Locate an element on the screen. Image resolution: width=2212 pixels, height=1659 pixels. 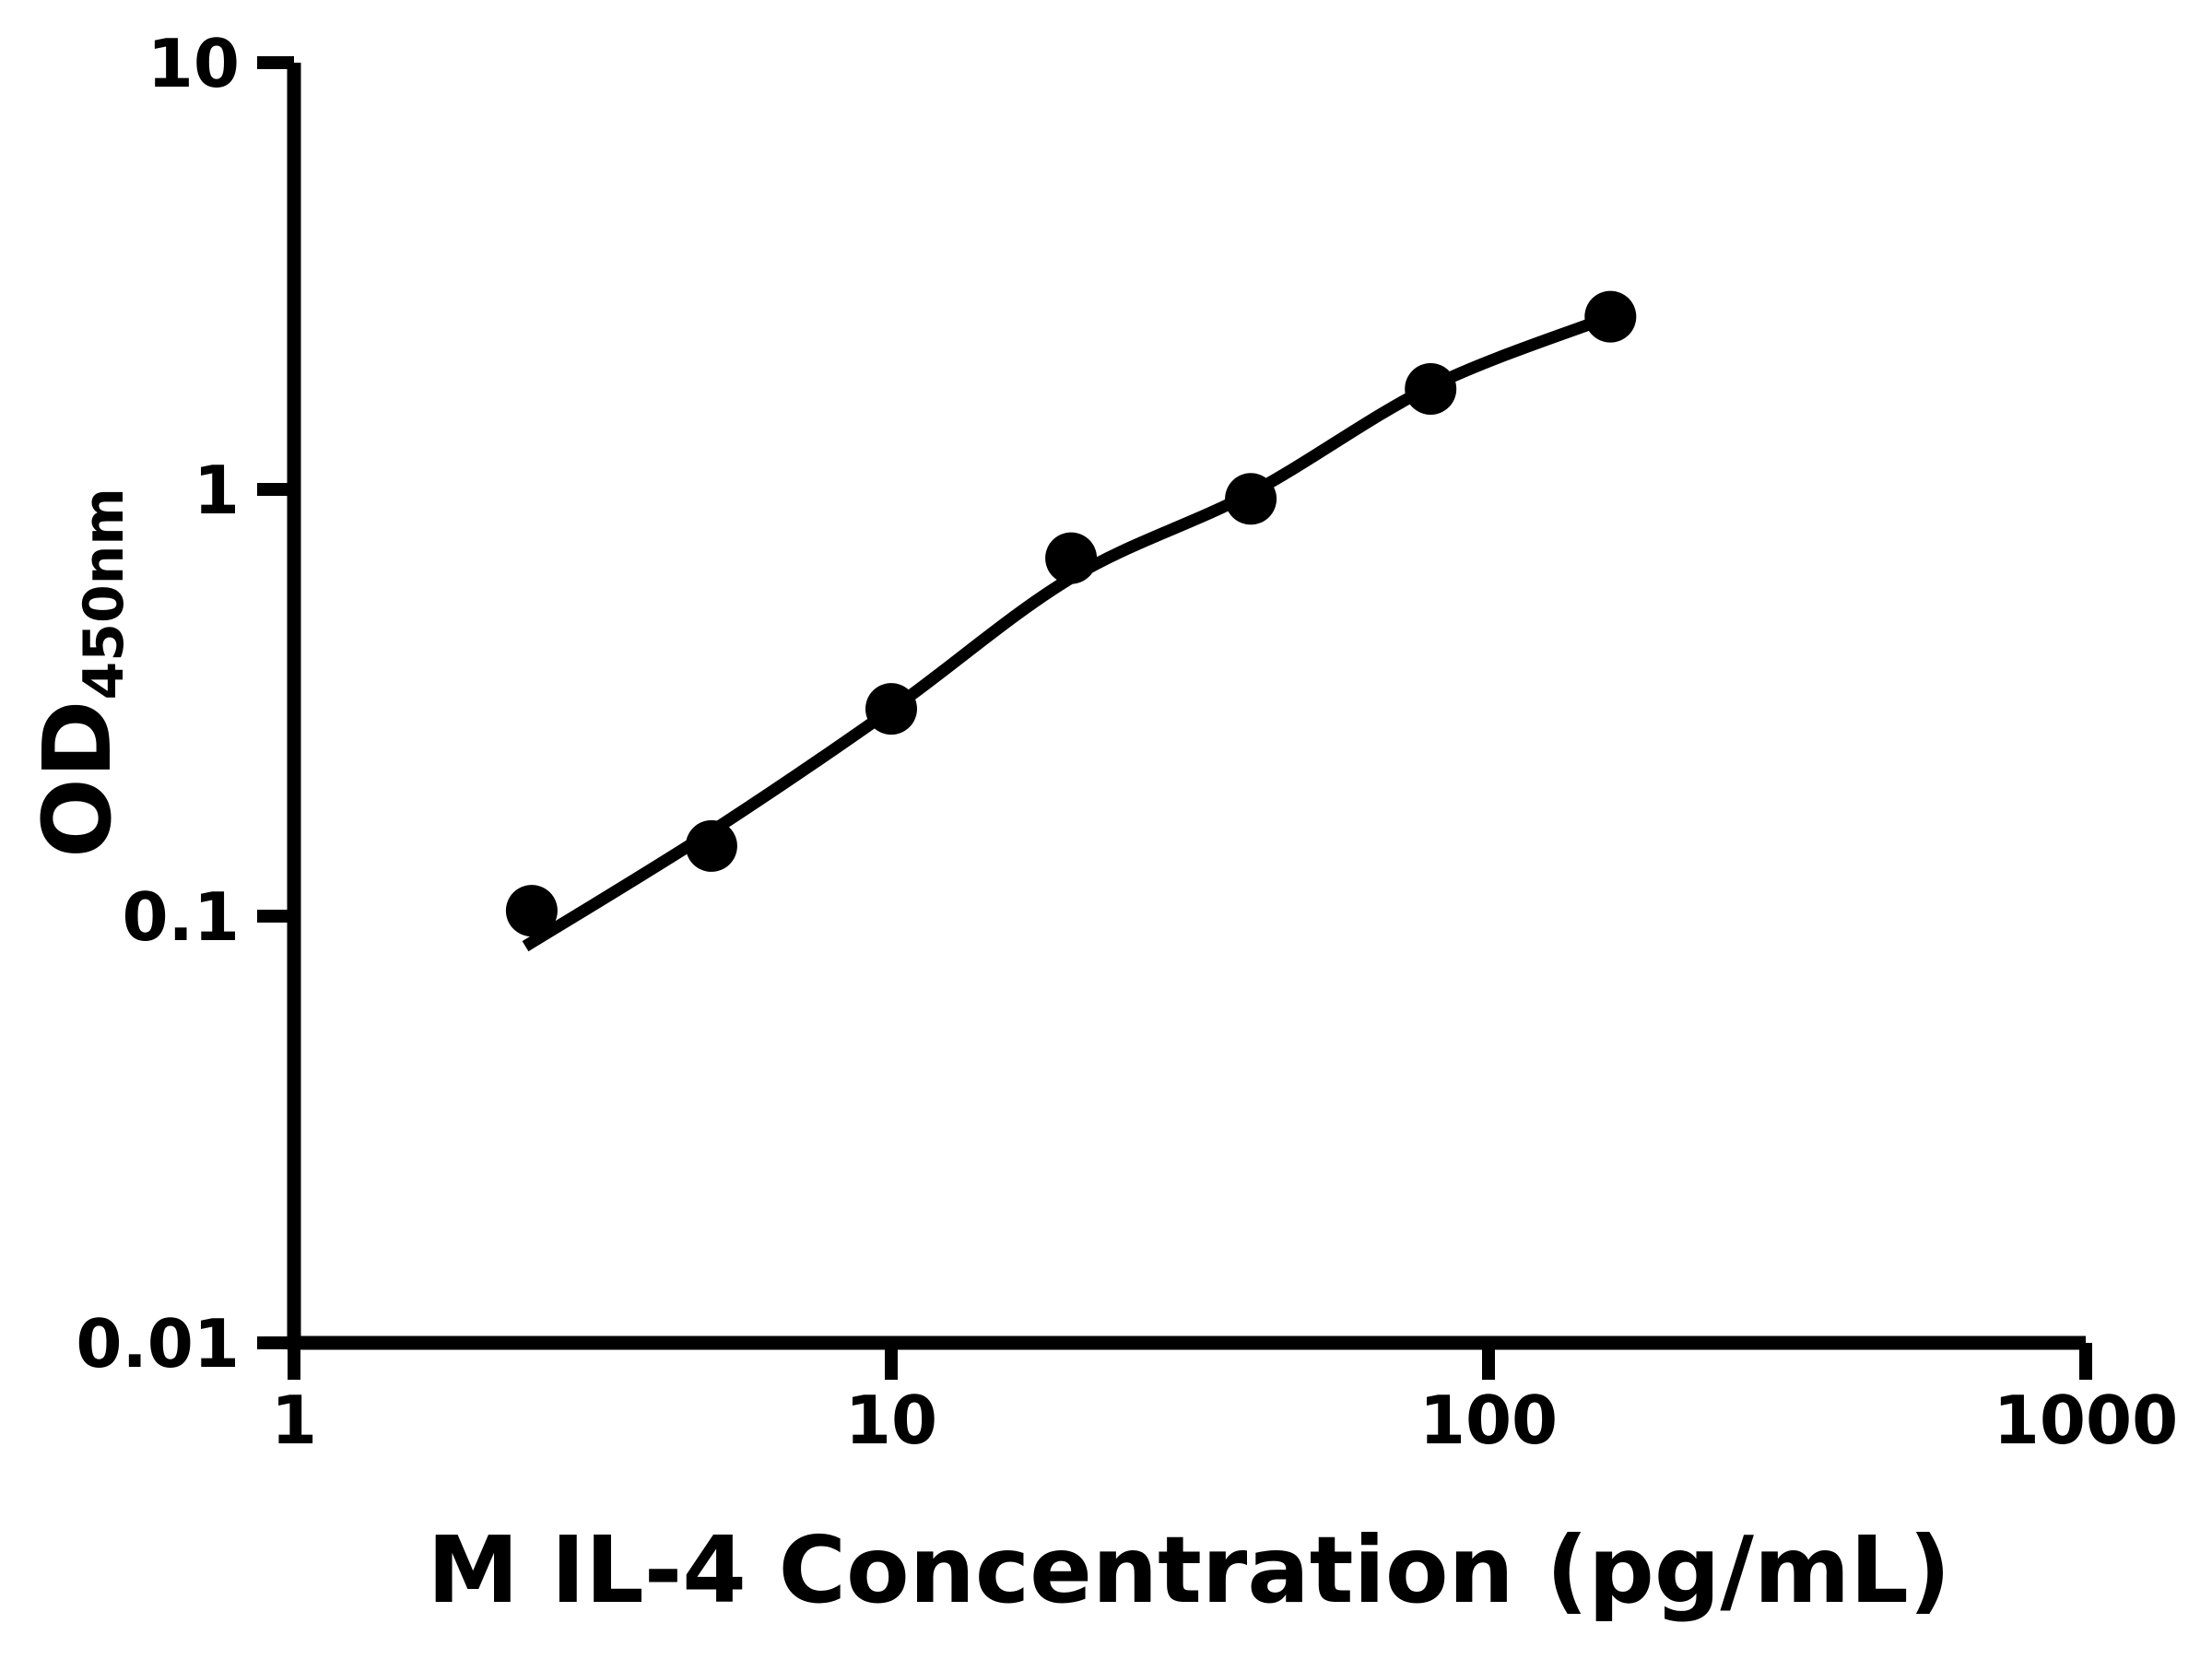
svg-text: OD450nm is located at coordinates (79, 673).